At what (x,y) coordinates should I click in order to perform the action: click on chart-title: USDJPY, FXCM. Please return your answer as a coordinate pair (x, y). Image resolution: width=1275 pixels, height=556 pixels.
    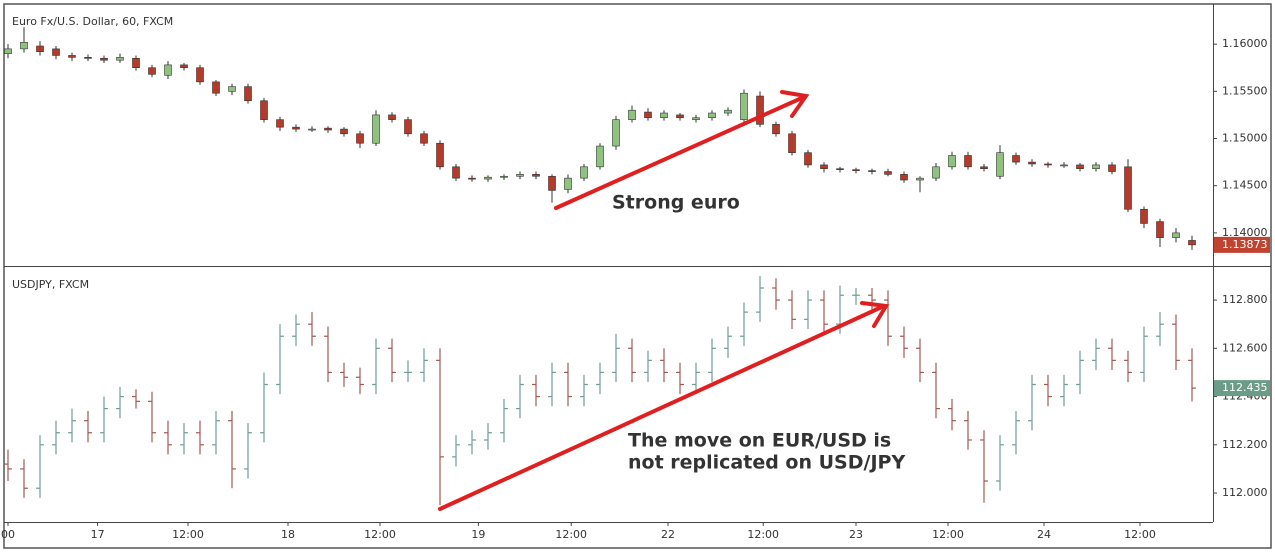
    Looking at the image, I should click on (50, 284).